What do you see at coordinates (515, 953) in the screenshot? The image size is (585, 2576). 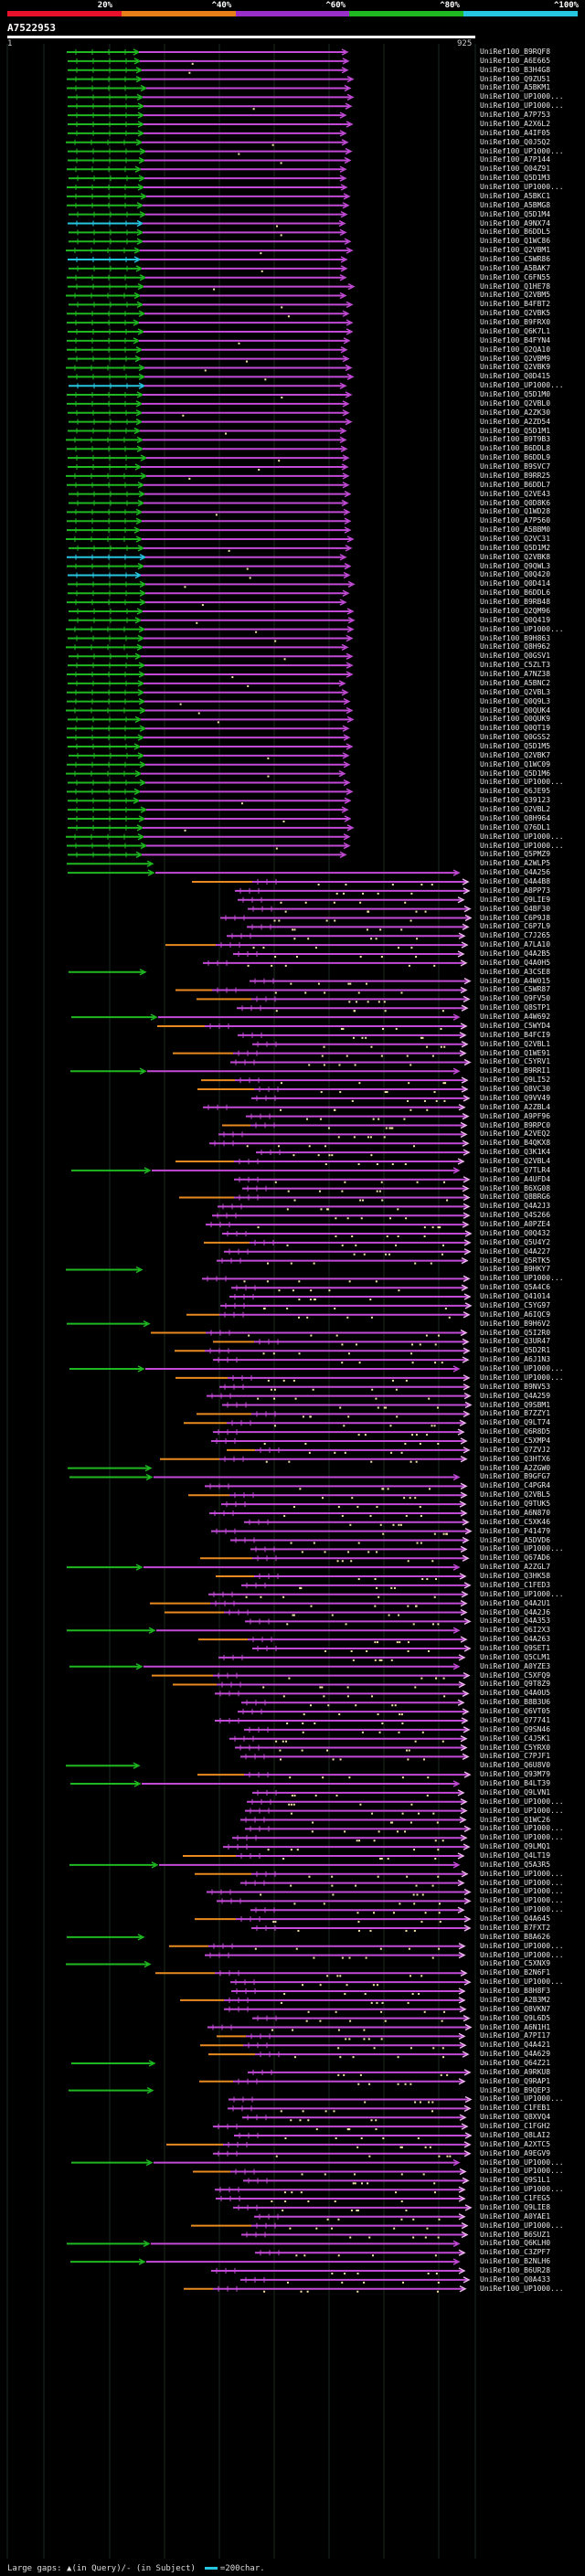 I see `hit-label: UniRef100_Q4A2B5` at bounding box center [515, 953].